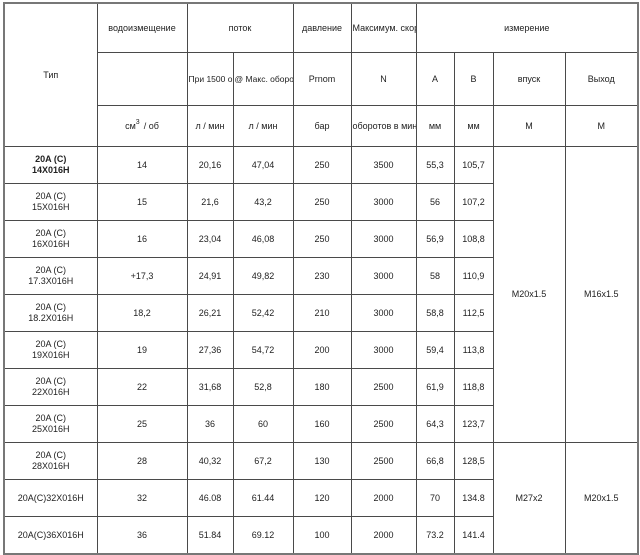  I want to click on header-type: Тип, so click(50, 74).